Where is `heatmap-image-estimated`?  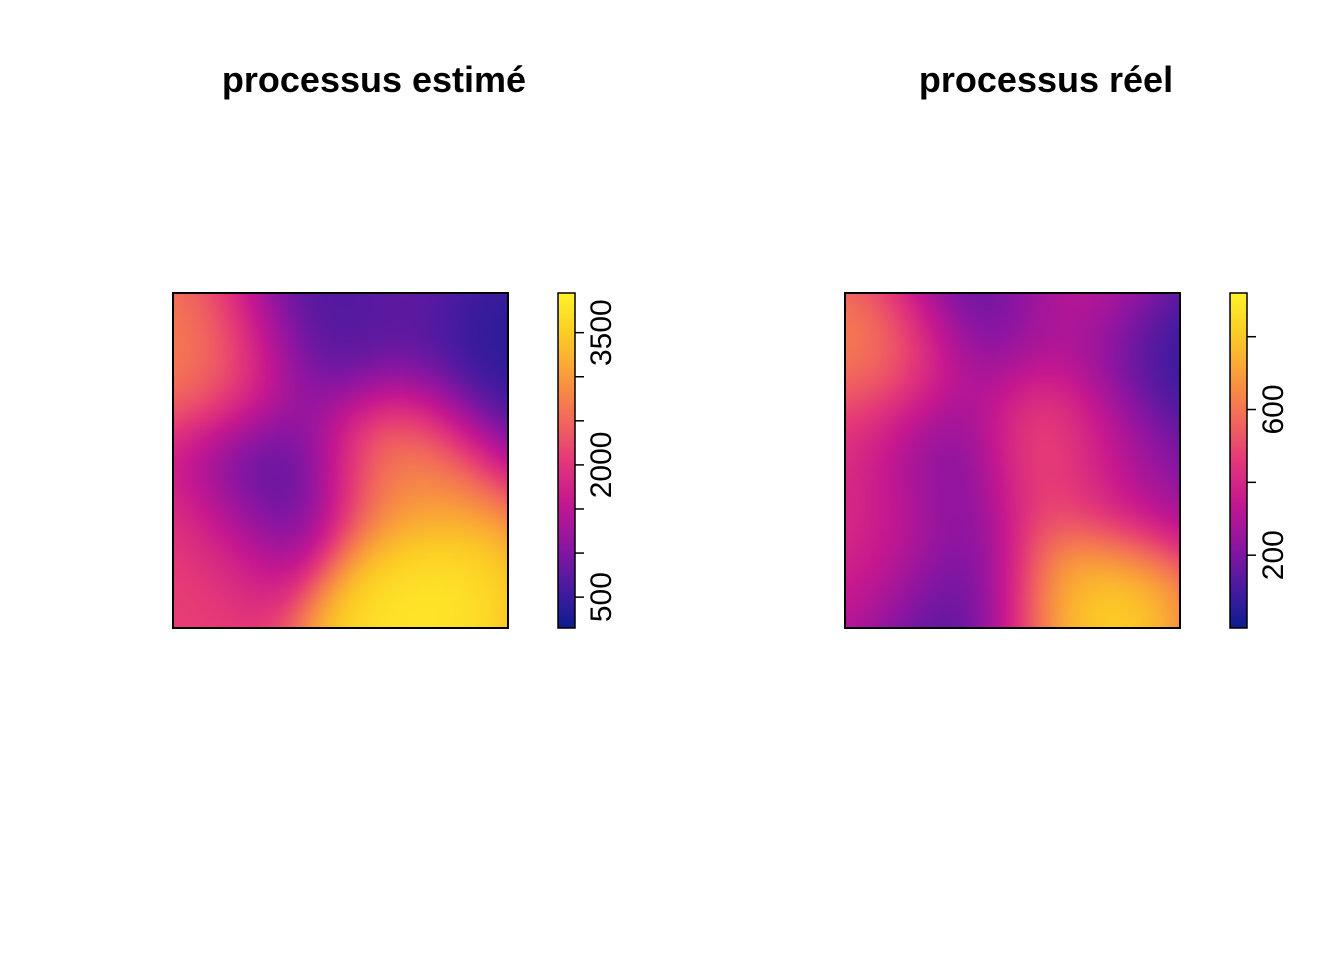 heatmap-image-estimated is located at coordinates (340, 460).